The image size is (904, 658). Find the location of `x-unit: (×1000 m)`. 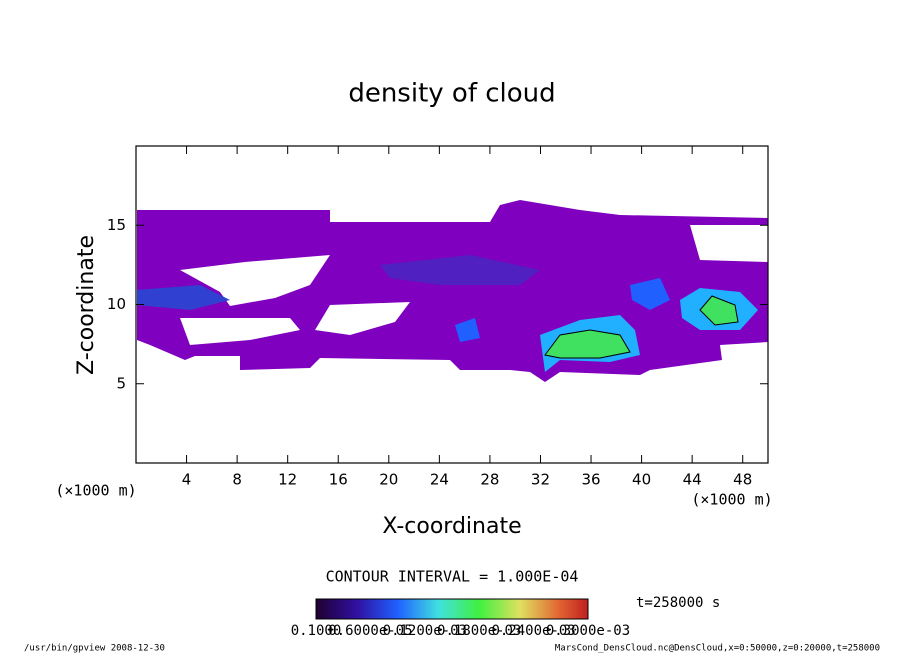

x-unit: (×1000 m) is located at coordinates (731, 500).